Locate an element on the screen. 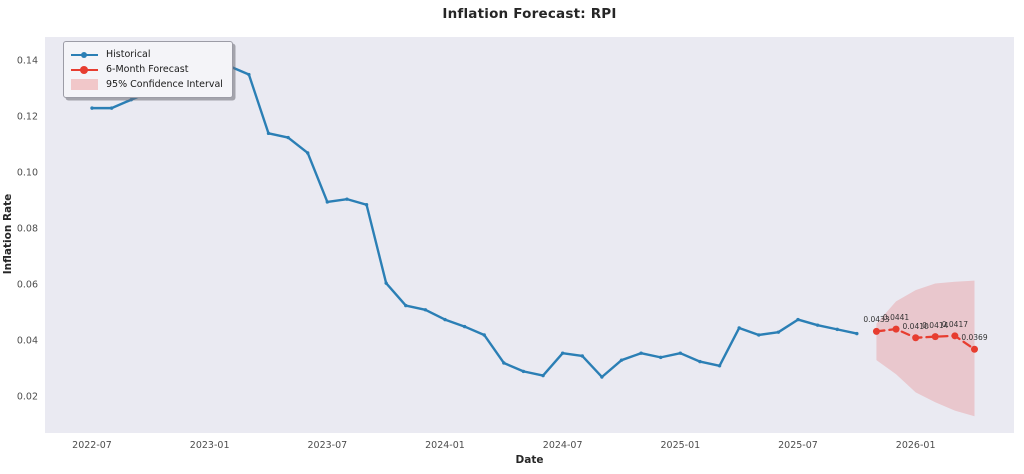 This screenshot has height=474, width=1024. y-tick-label: 0.06 is located at coordinates (27, 285).